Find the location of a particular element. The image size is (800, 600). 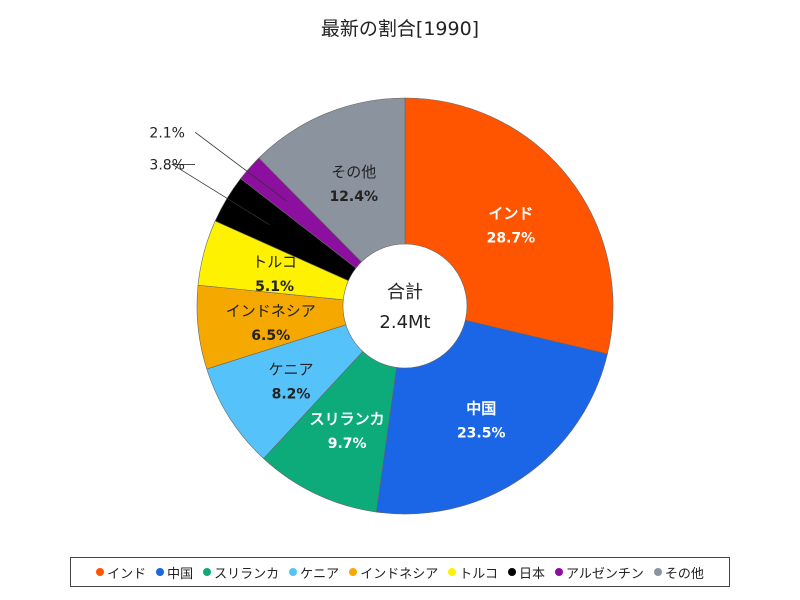

legend-label: スリランカ is located at coordinates (247, 574).